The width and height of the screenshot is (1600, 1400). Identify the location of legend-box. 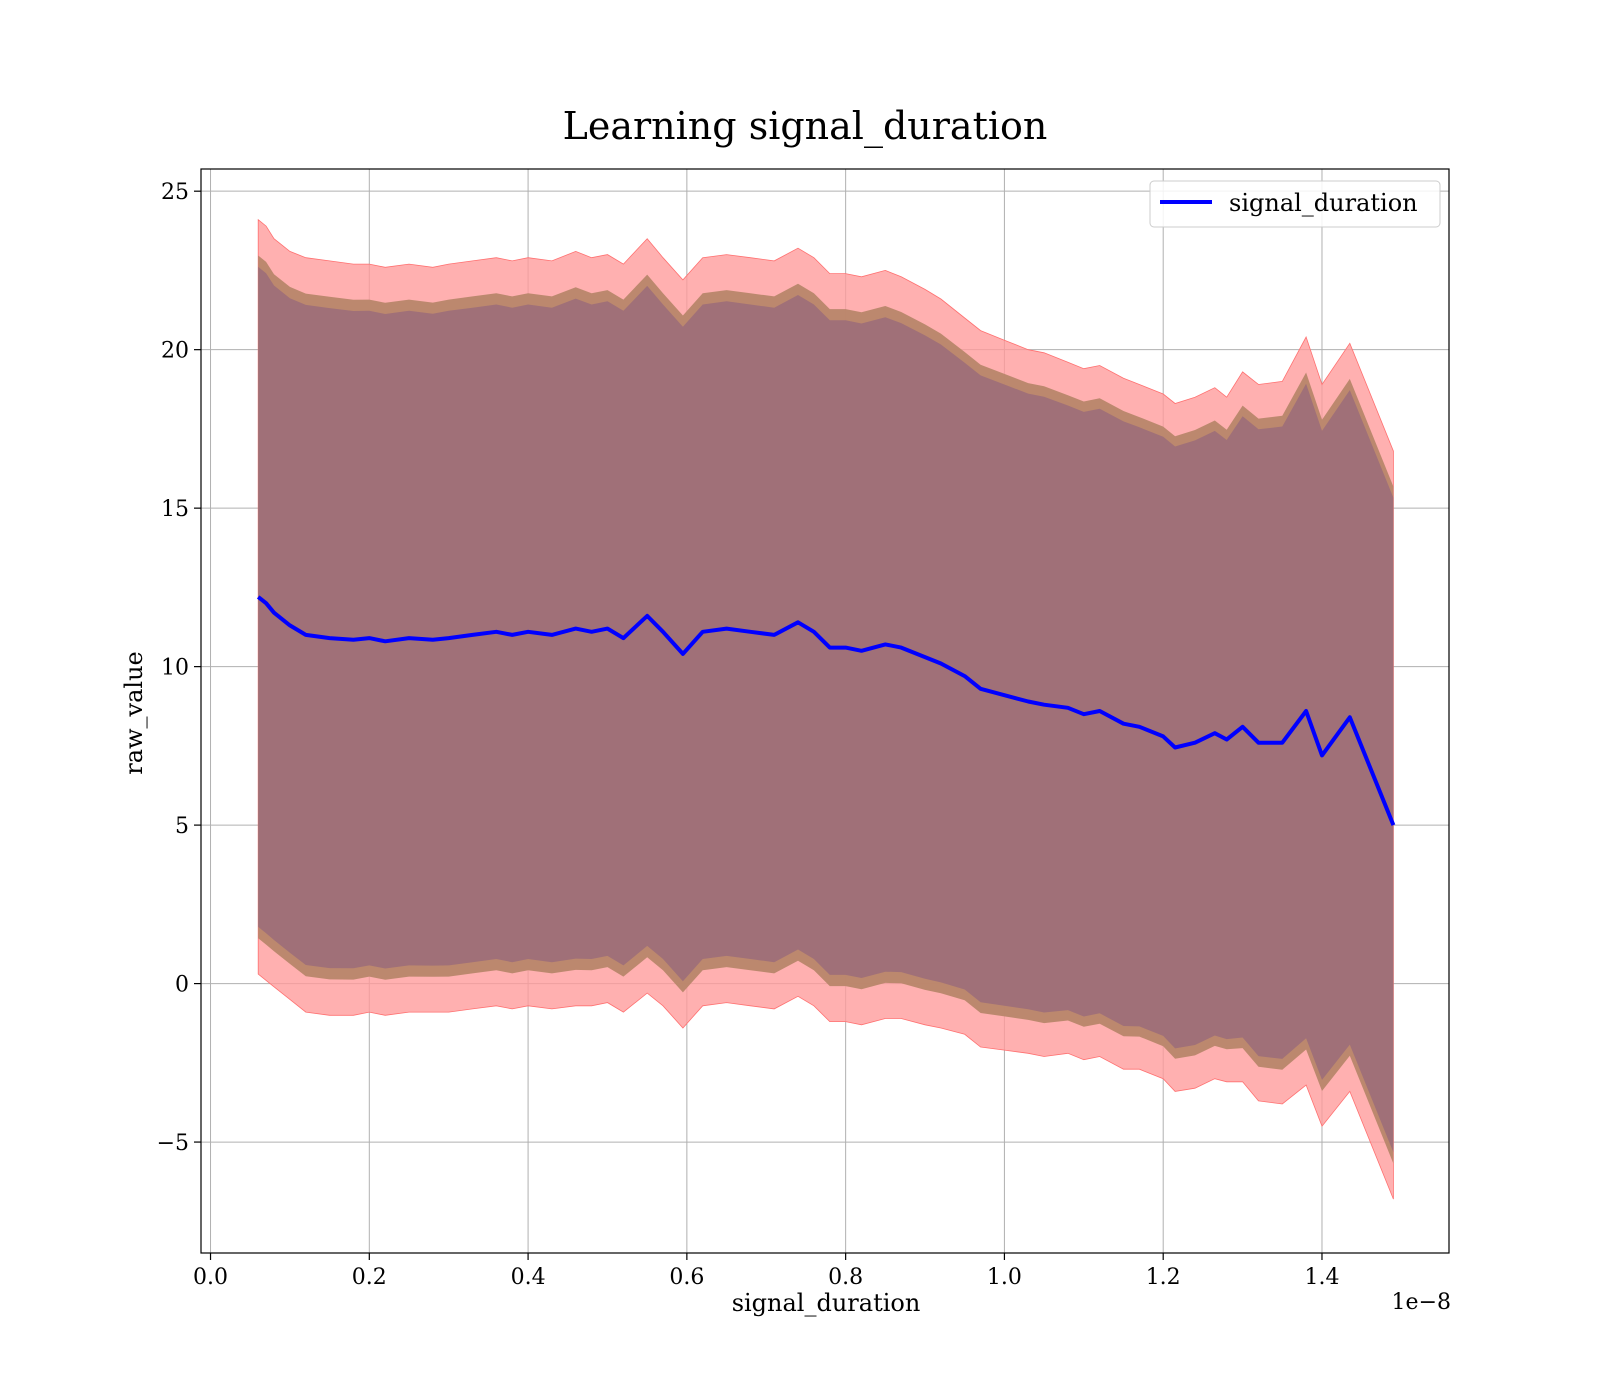
(1295, 204).